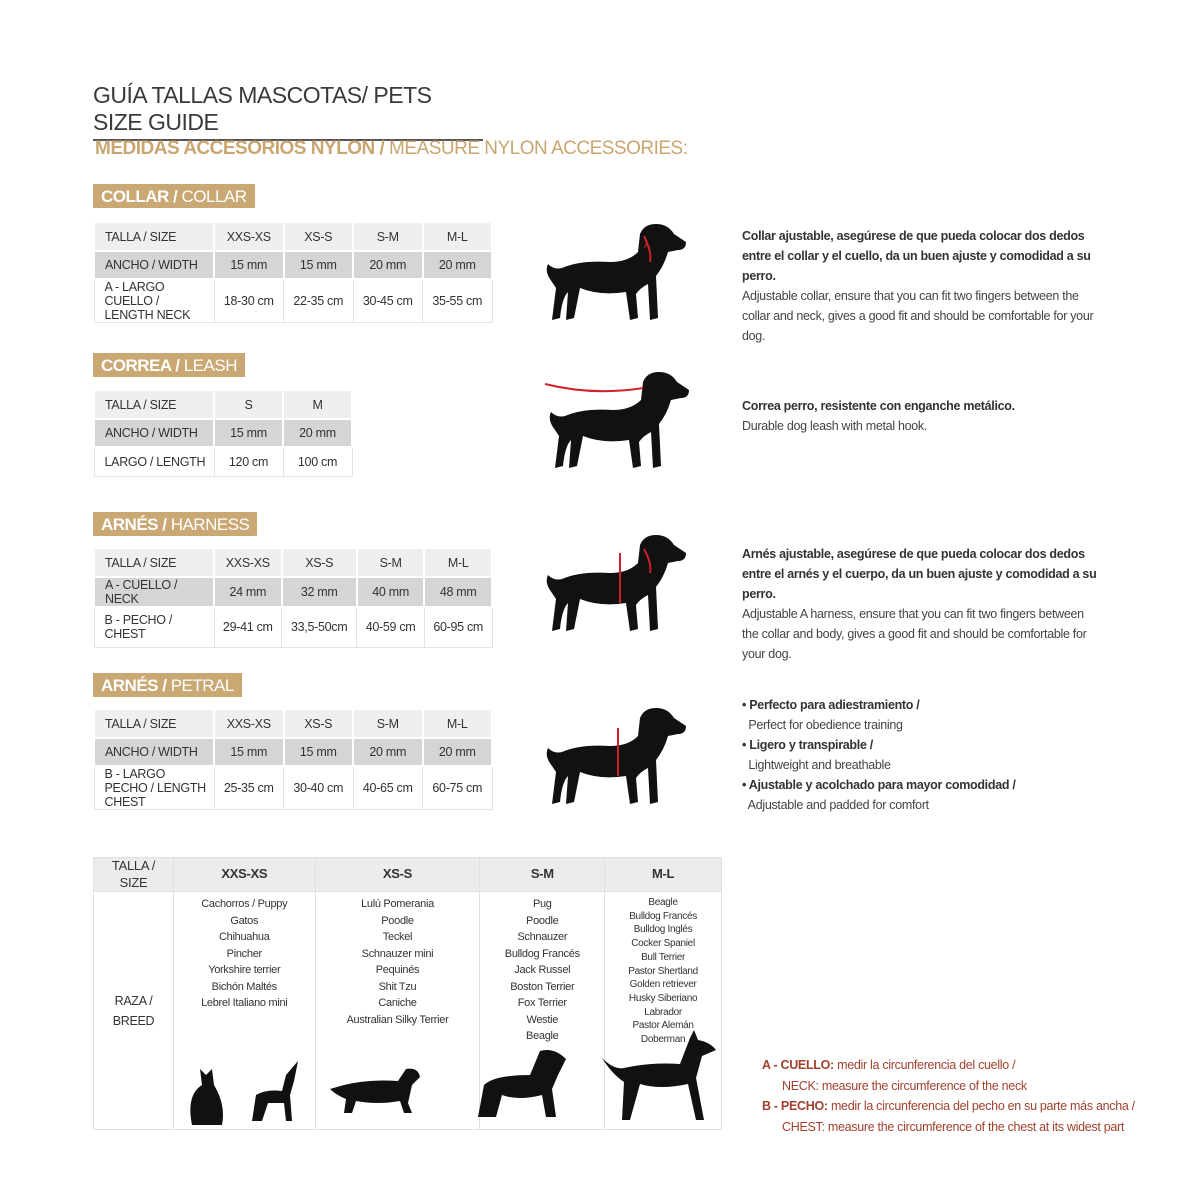 Image resolution: width=1200 pixels, height=1200 pixels. I want to click on breed-name: Pug, so click(542, 904).